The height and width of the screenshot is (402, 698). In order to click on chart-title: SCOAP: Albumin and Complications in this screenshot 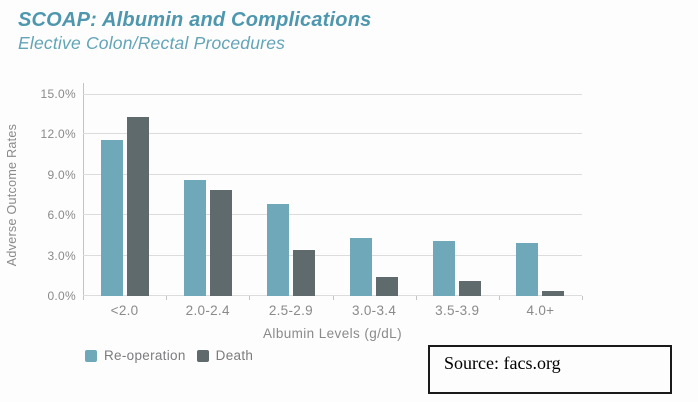, I will do `click(195, 20)`.